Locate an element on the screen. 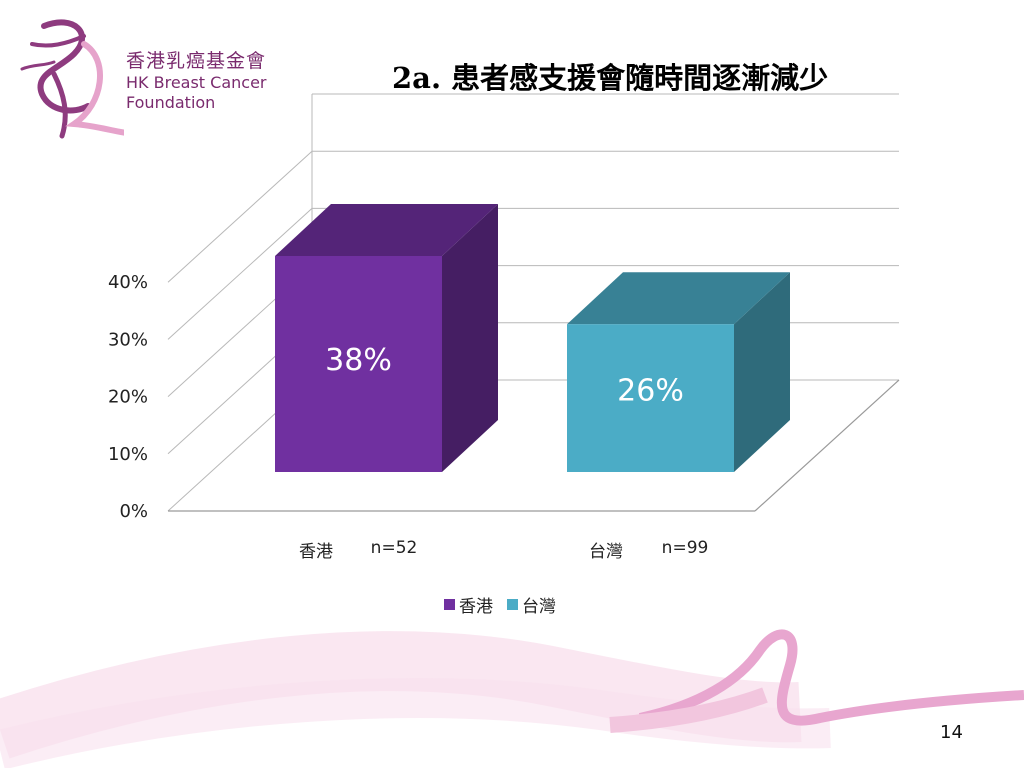 The height and width of the screenshot is (768, 1024). floor-right-edge is located at coordinates (827, 445).